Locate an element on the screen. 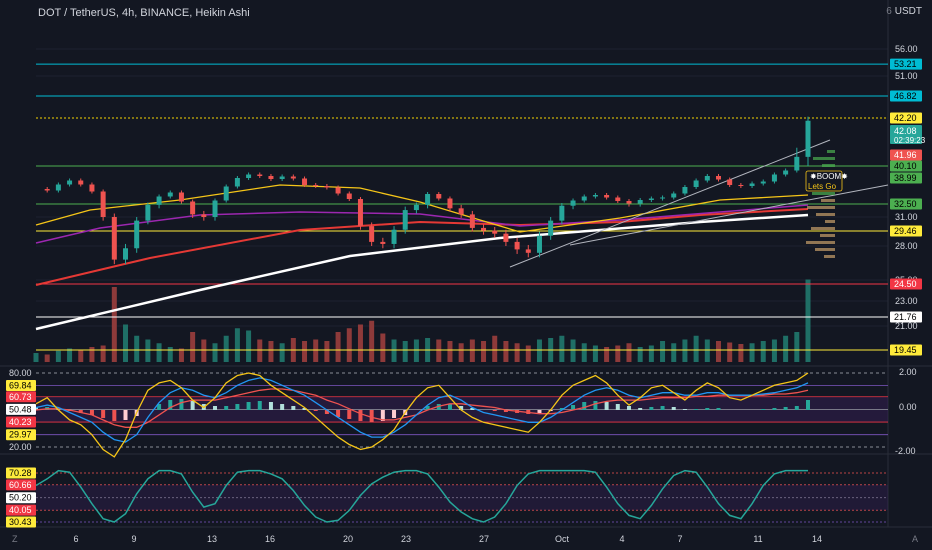 Image resolution: width=932 pixels, height=550 pixels. auto-scale-icon: A is located at coordinates (915, 539).